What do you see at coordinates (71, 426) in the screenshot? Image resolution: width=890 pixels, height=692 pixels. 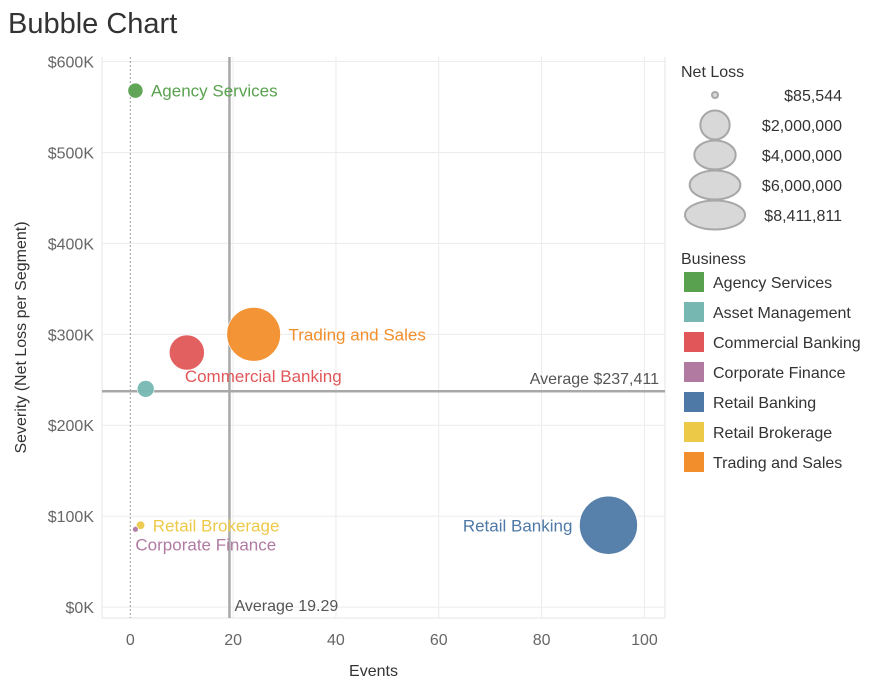 I see `y-tick-label: $200K` at bounding box center [71, 426].